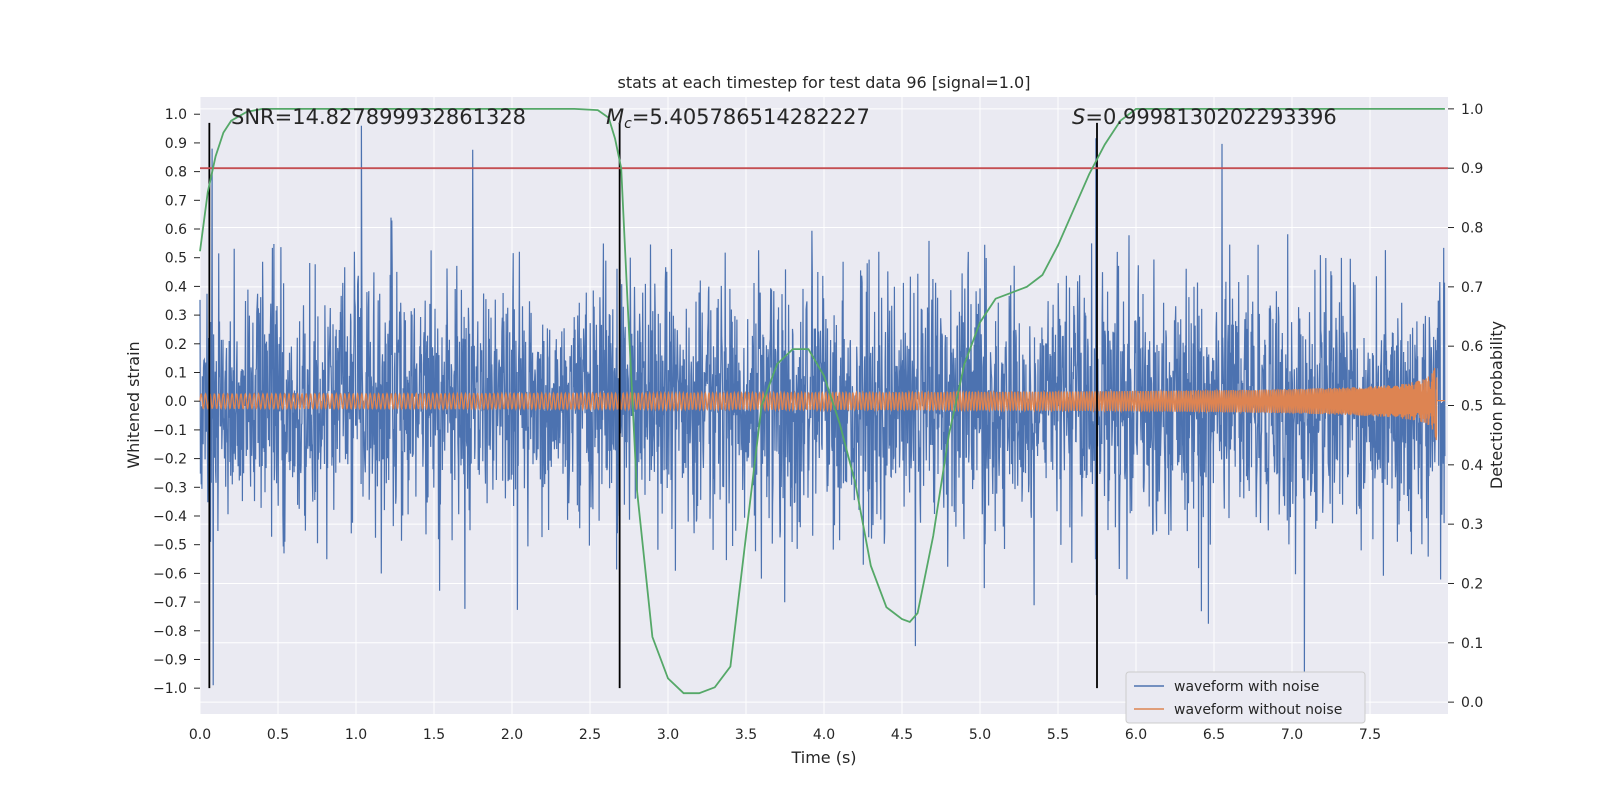  I want to click on annotation-mc-subscript: c, so click(628, 124).